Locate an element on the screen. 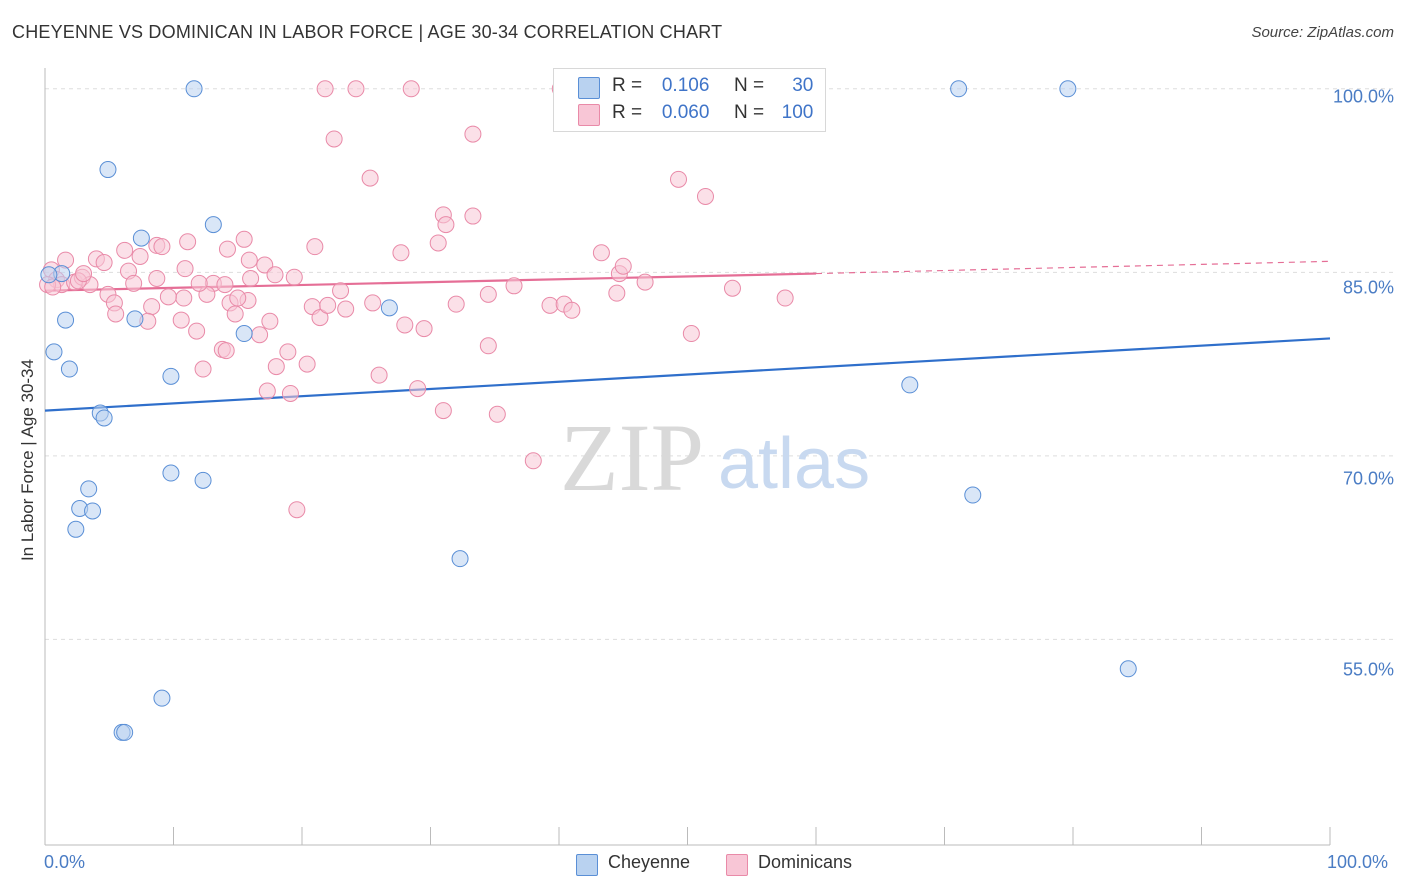 The image size is (1406, 892). y-tick-label: 70.0% is located at coordinates (1368, 478).